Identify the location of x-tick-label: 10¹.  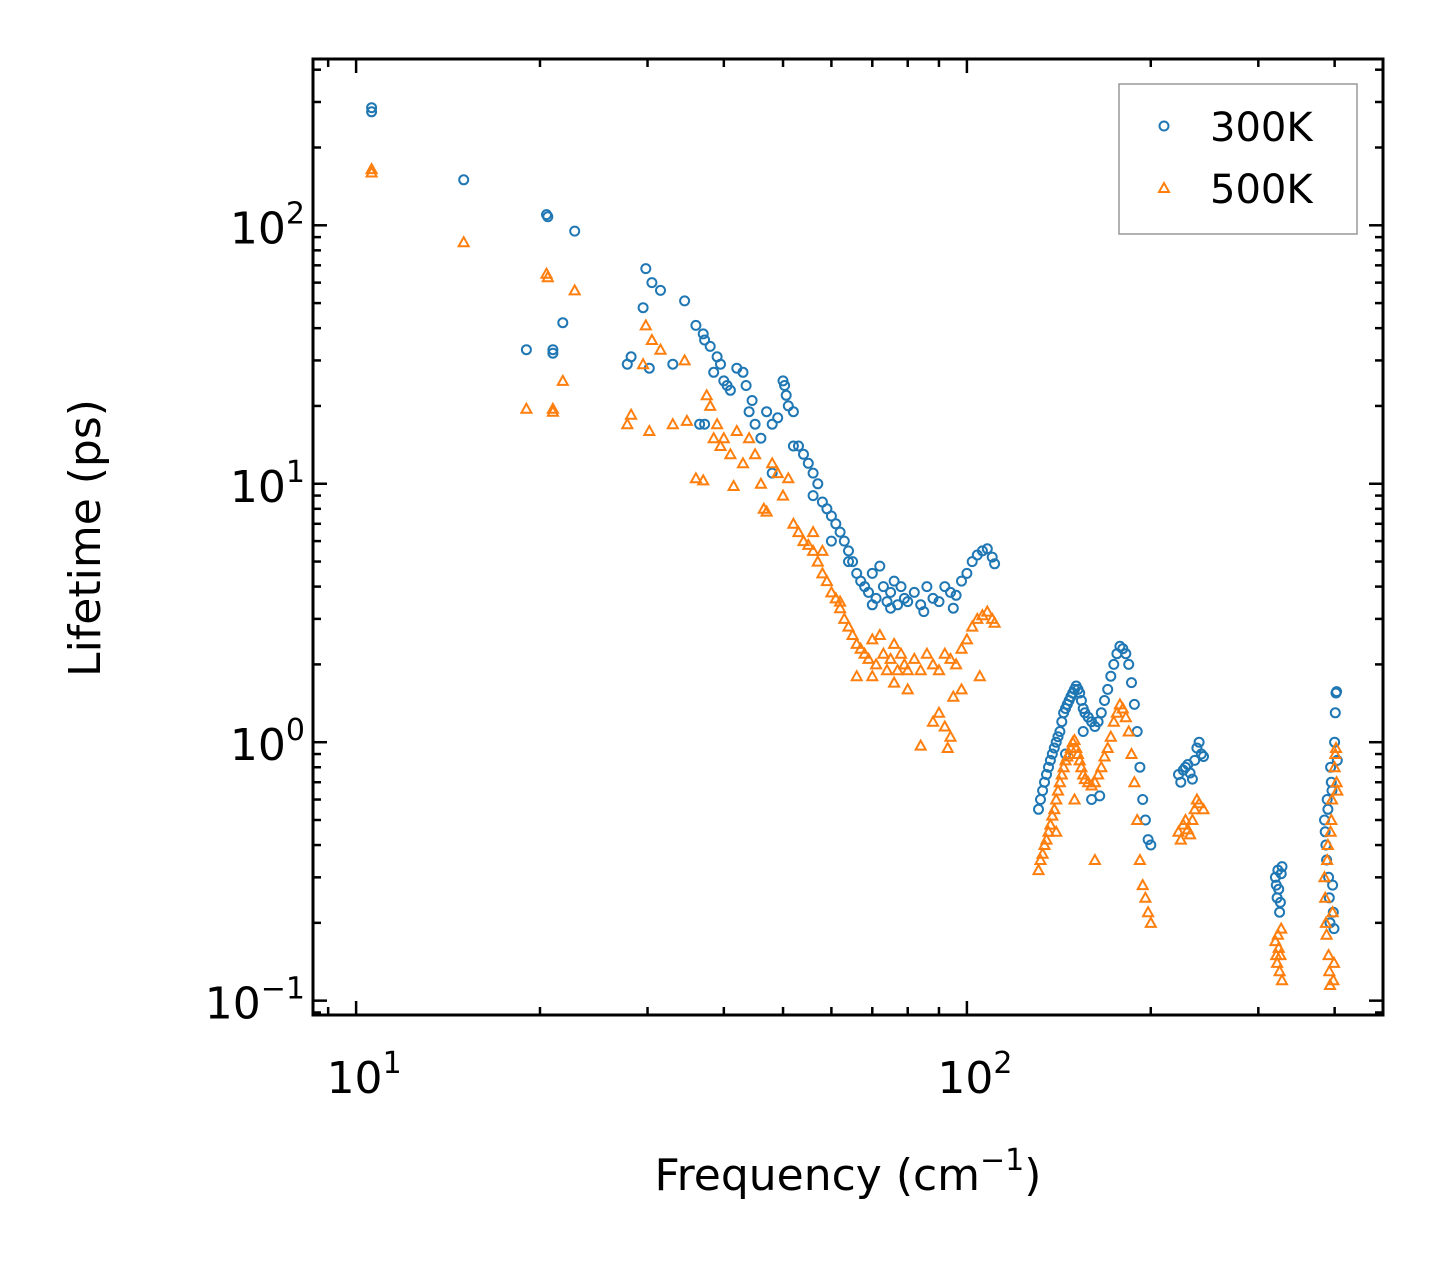
(364, 1075).